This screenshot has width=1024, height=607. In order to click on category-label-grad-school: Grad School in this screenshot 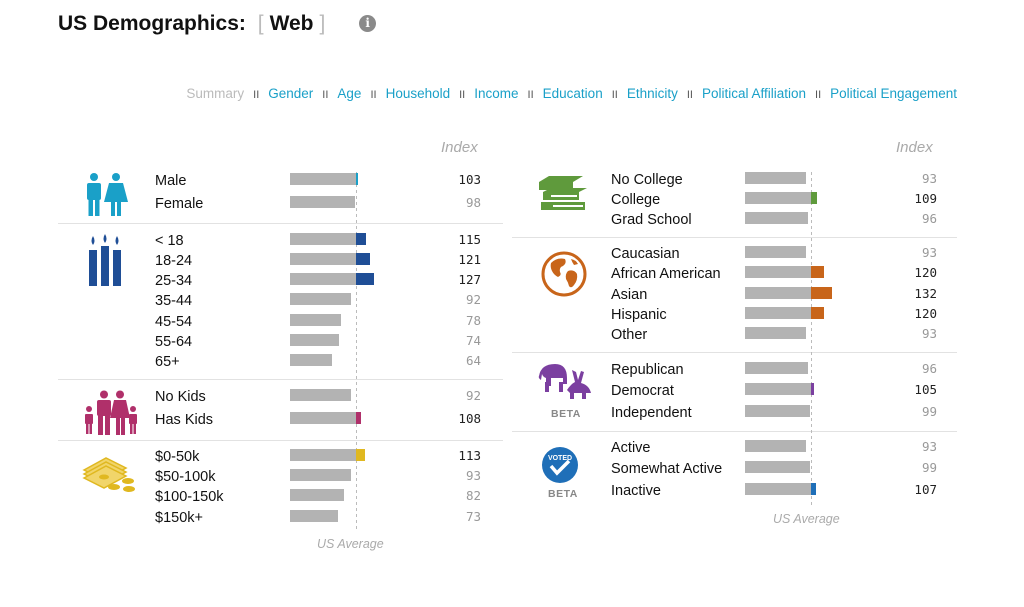, I will do `click(651, 220)`.